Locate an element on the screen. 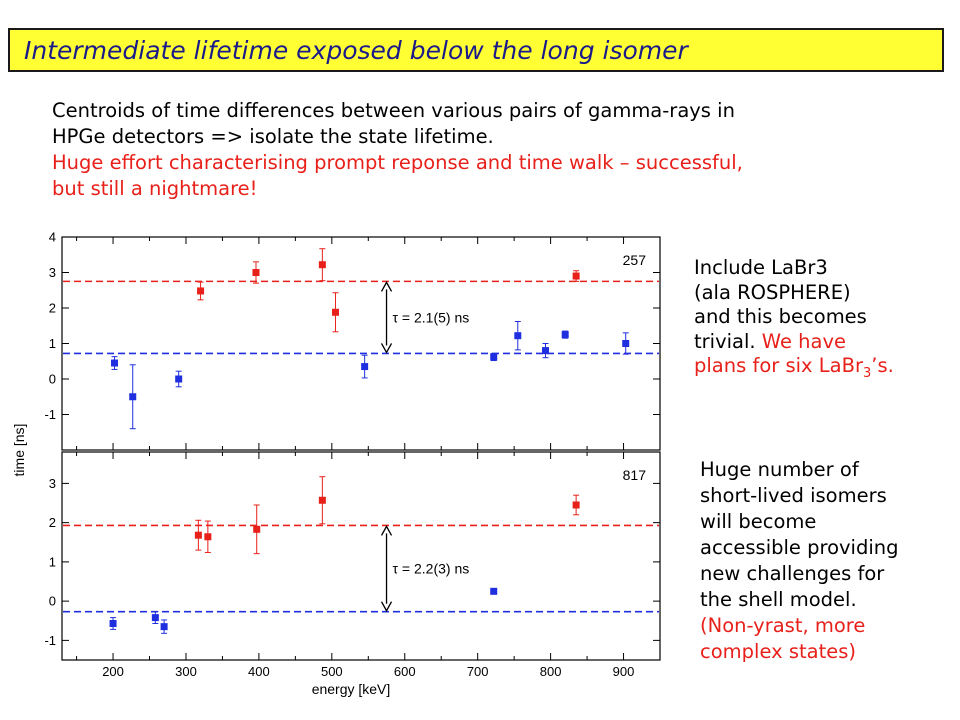 The width and height of the screenshot is (960, 720). x-tick-label: 600 is located at coordinates (405, 671).